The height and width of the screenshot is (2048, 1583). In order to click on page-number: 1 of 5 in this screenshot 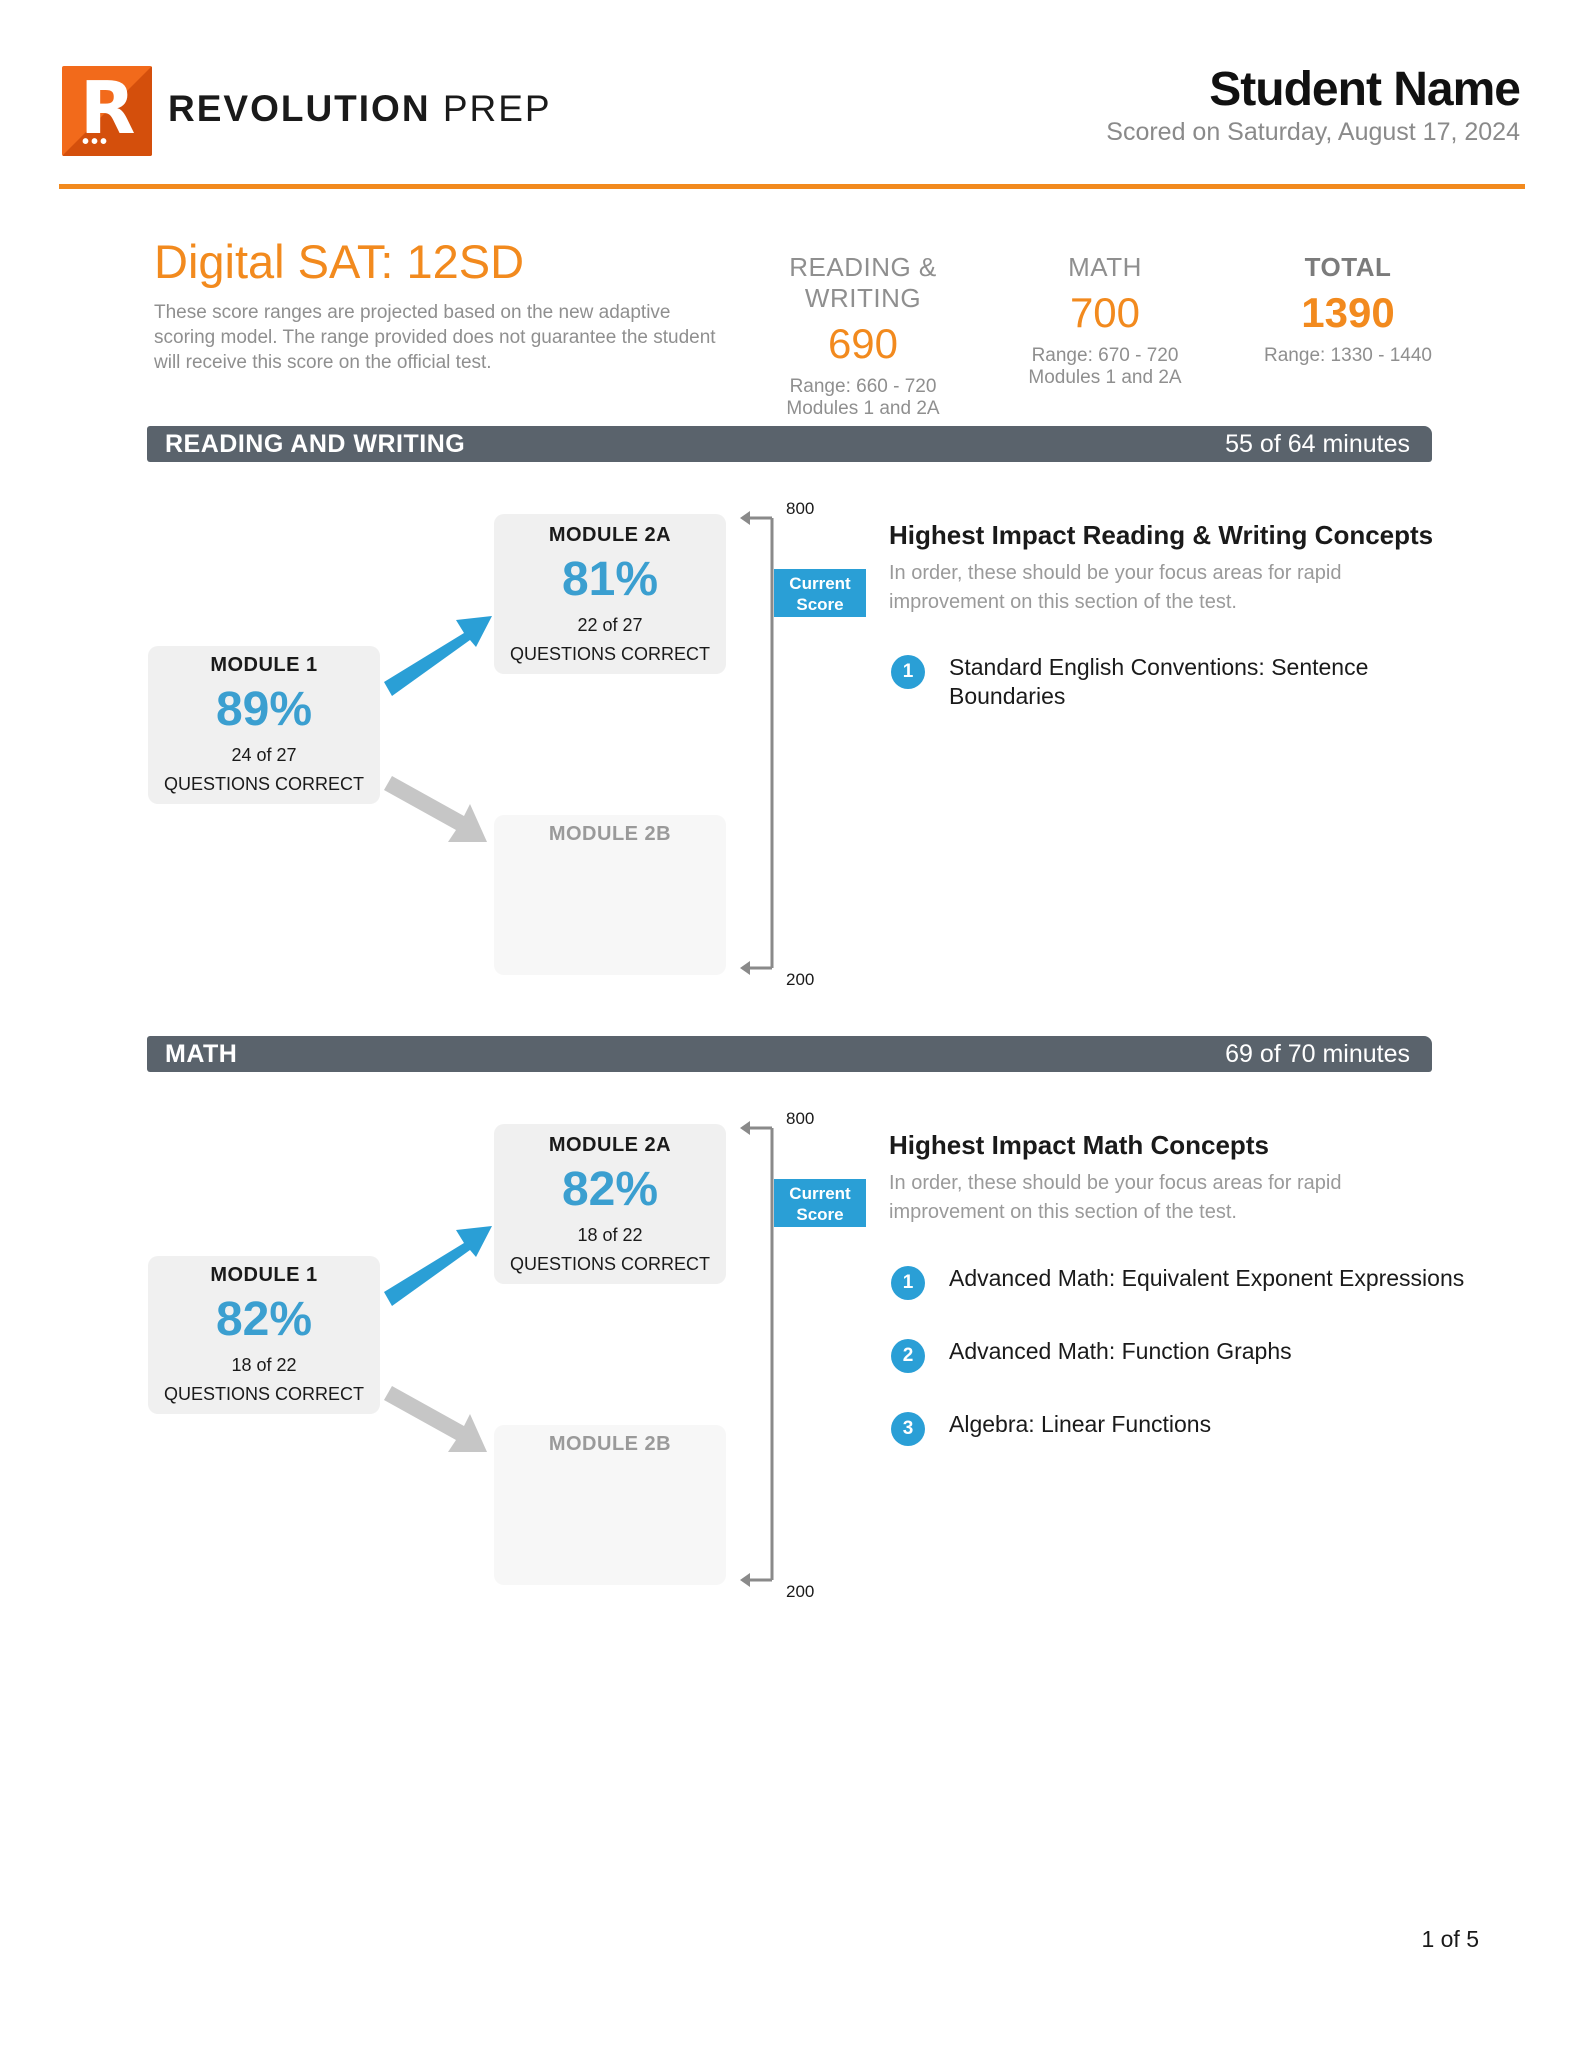, I will do `click(1450, 1939)`.